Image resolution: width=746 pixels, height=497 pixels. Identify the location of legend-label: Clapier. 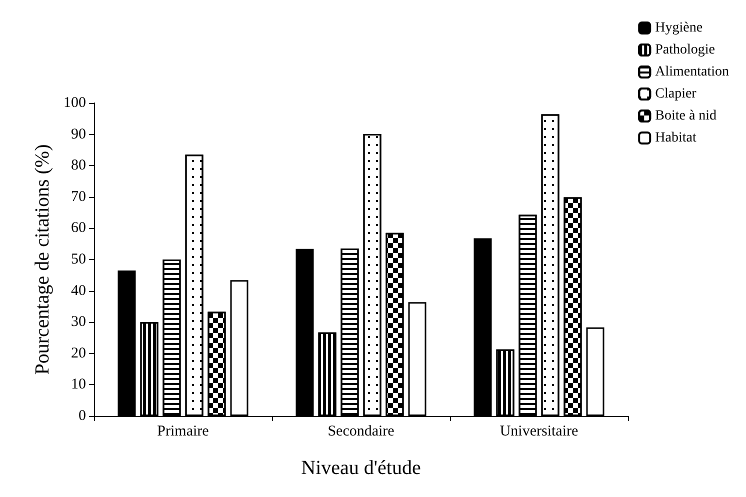
(676, 94).